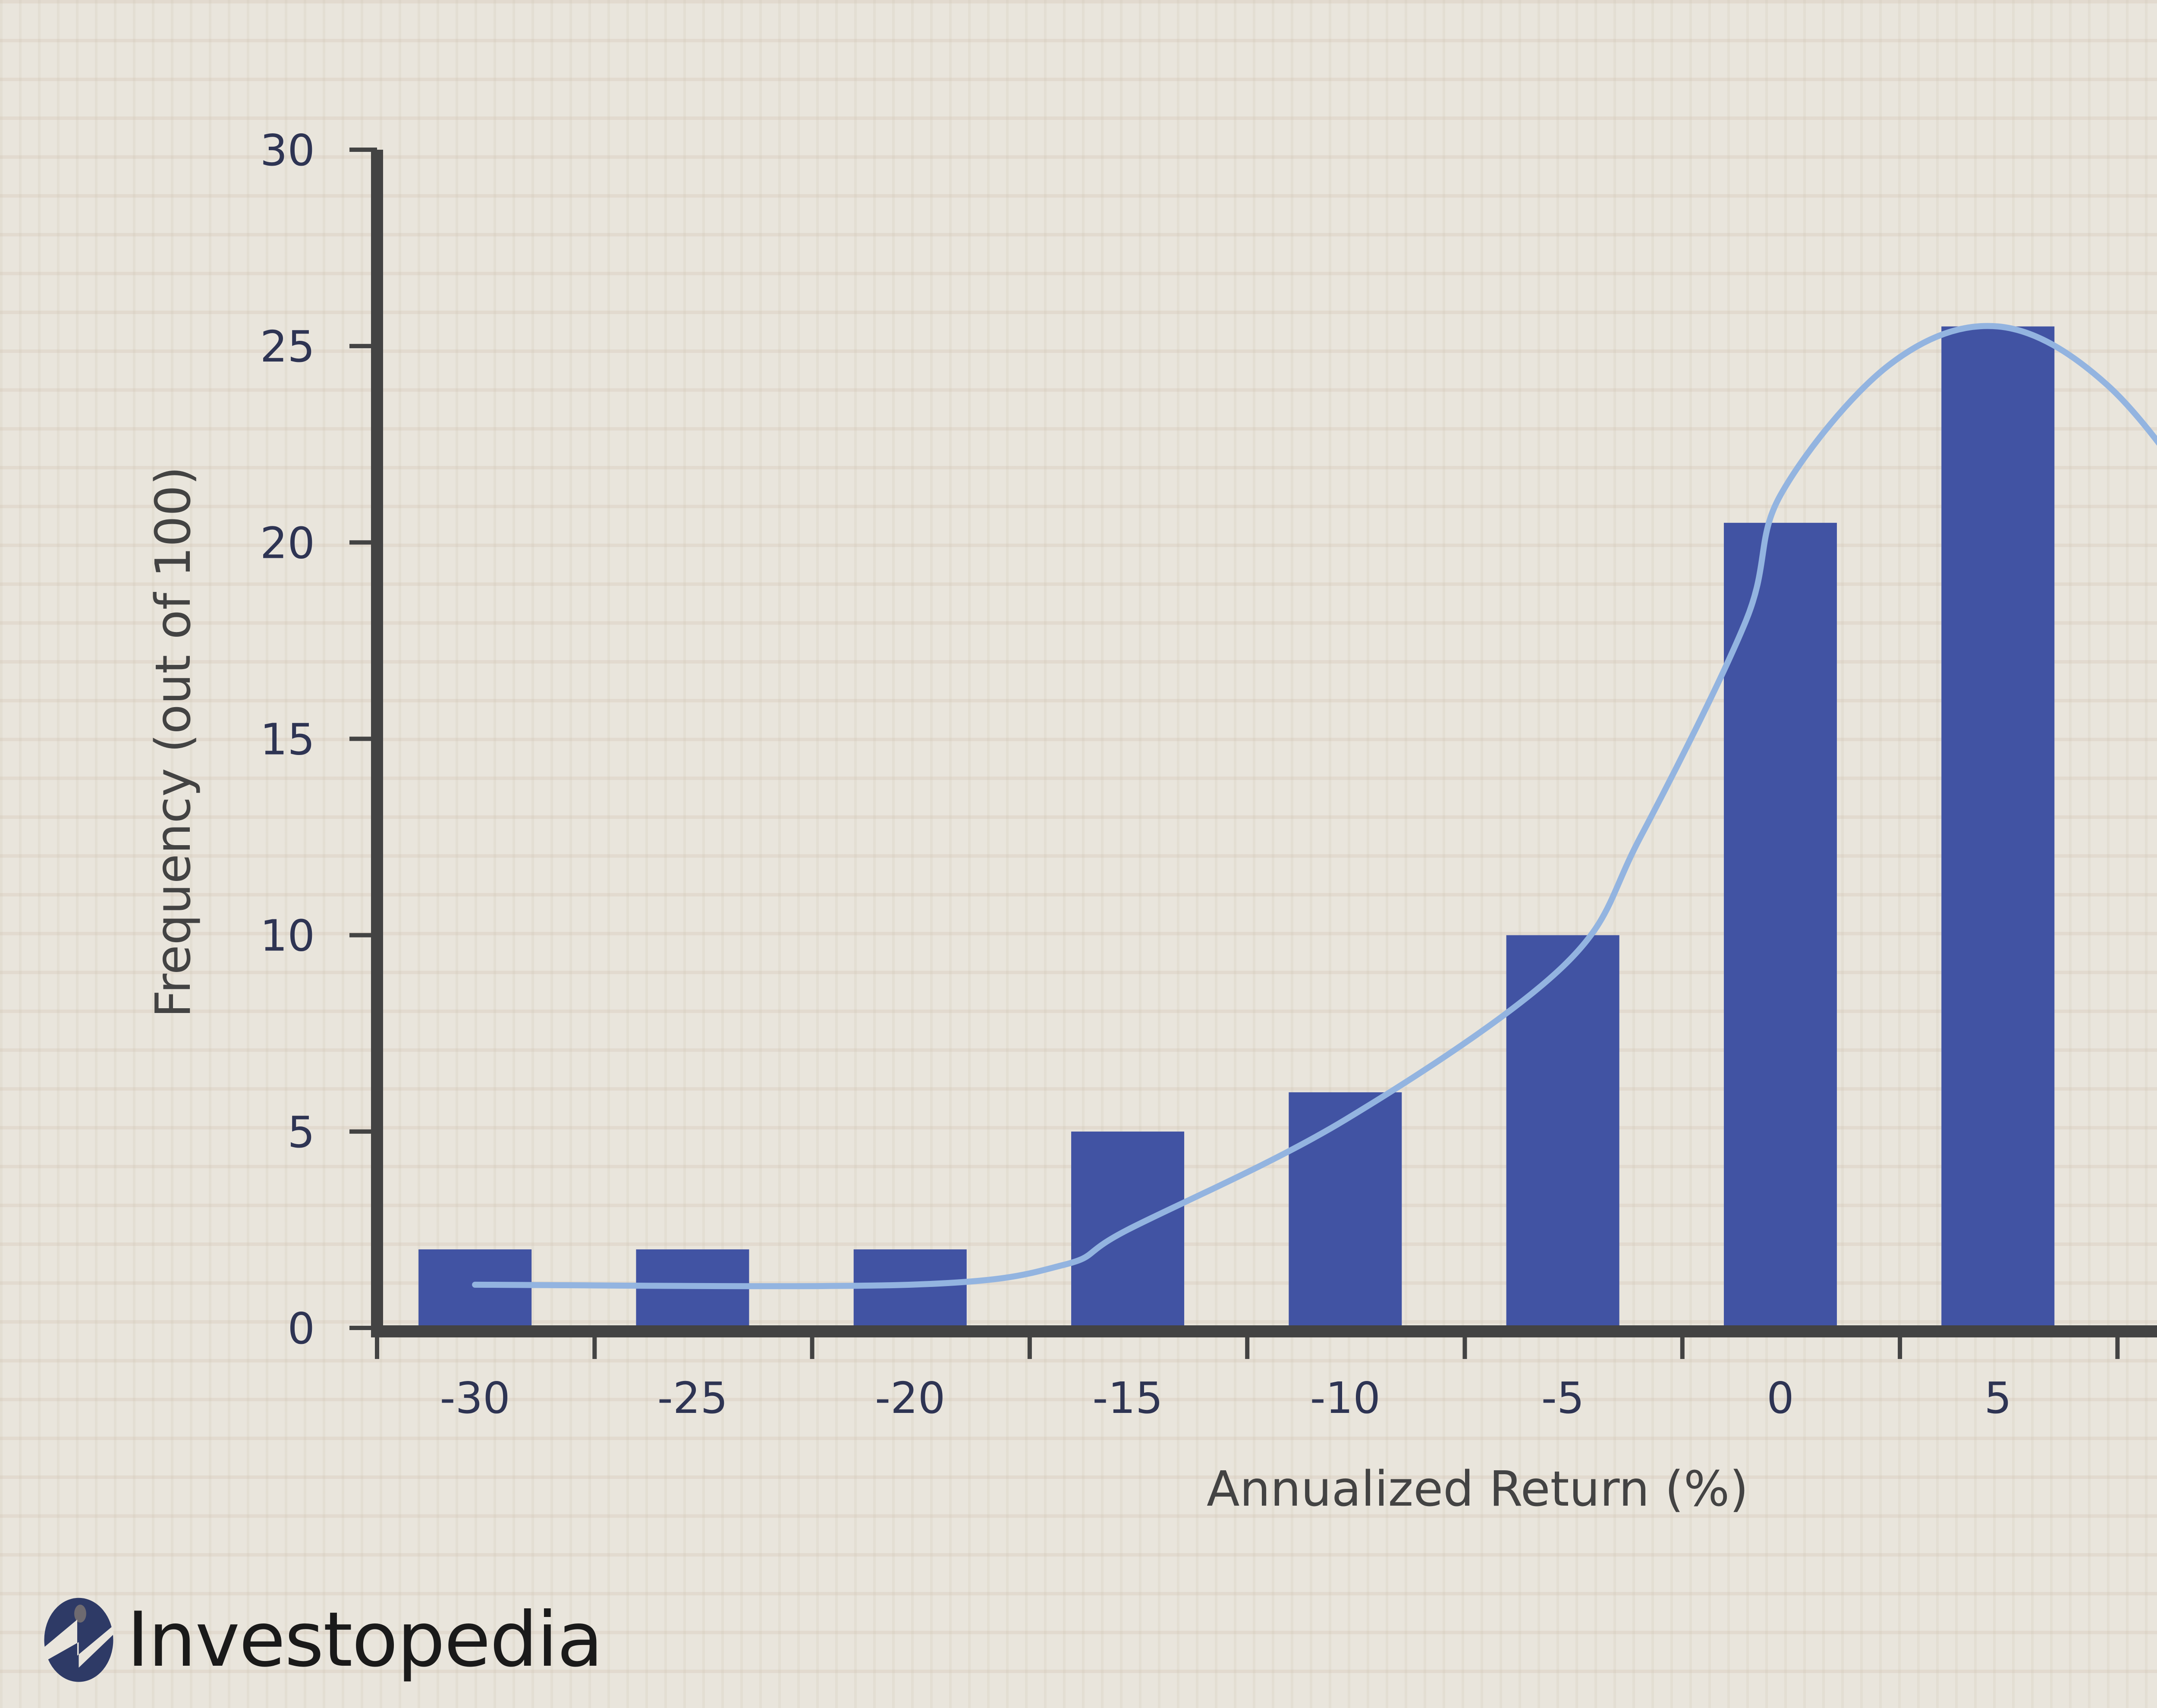 Image resolution: width=2157 pixels, height=1708 pixels. What do you see at coordinates (475, 1398) in the screenshot?
I see `x-tick-label: -30` at bounding box center [475, 1398].